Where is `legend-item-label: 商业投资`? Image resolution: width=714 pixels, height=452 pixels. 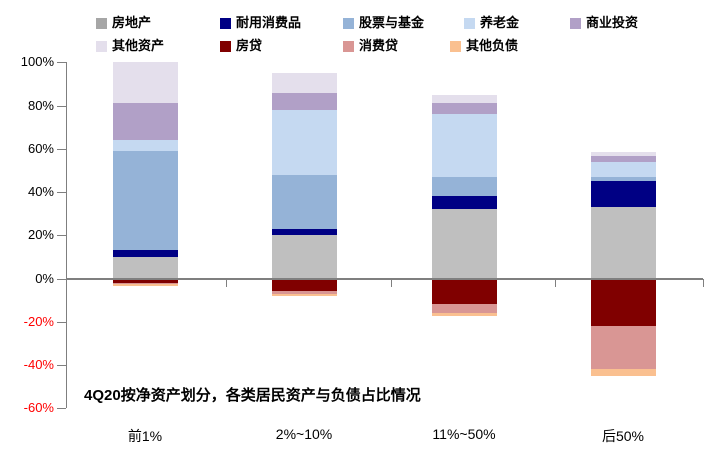 legend-item-label: 商业投资 is located at coordinates (612, 22).